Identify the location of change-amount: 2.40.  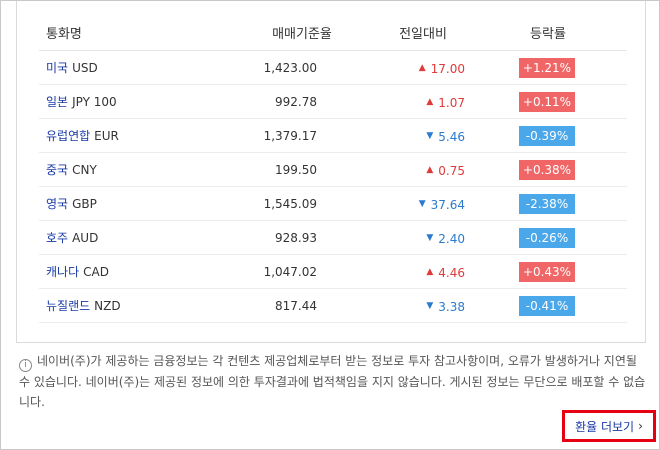
(451, 238).